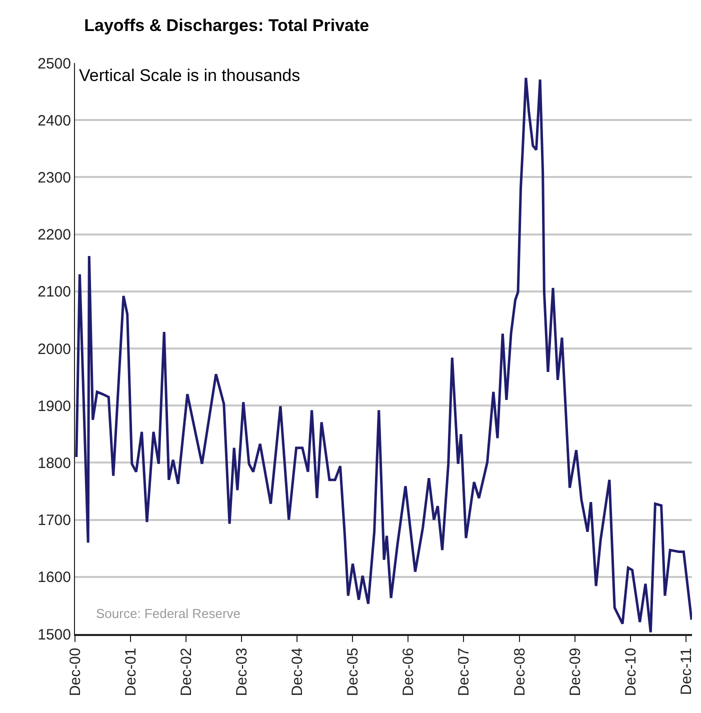 The height and width of the screenshot is (713, 701). What do you see at coordinates (353, 672) in the screenshot?
I see `x-tick-label: Dec-05` at bounding box center [353, 672].